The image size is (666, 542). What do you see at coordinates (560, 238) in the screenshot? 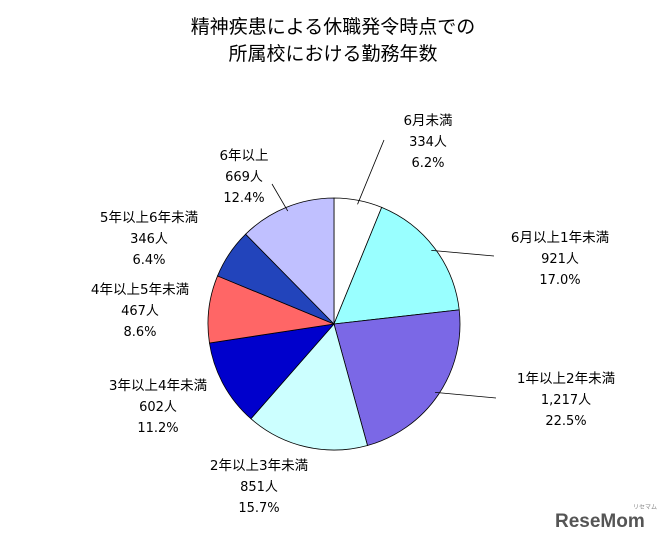
I see `slice-category-label: 6月以上1年未満` at bounding box center [560, 238].